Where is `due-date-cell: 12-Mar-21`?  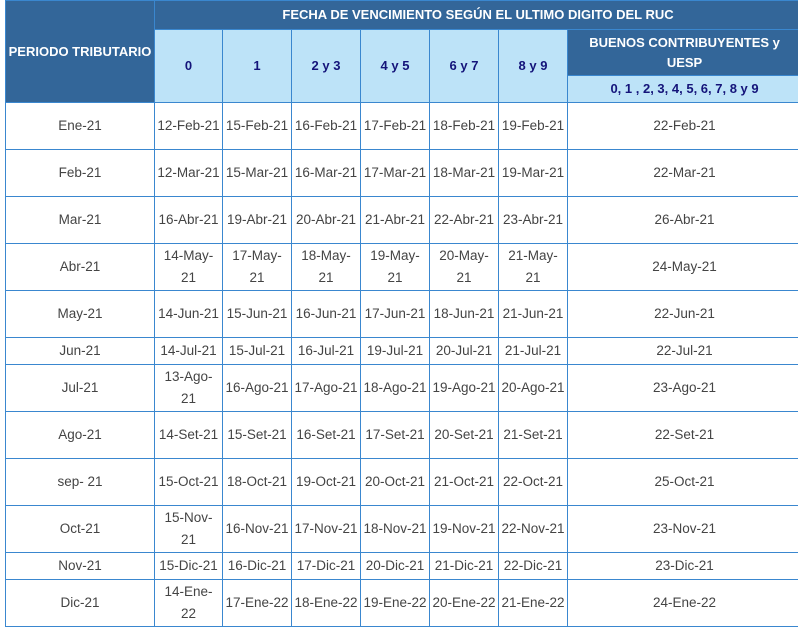 due-date-cell: 12-Mar-21 is located at coordinates (189, 173).